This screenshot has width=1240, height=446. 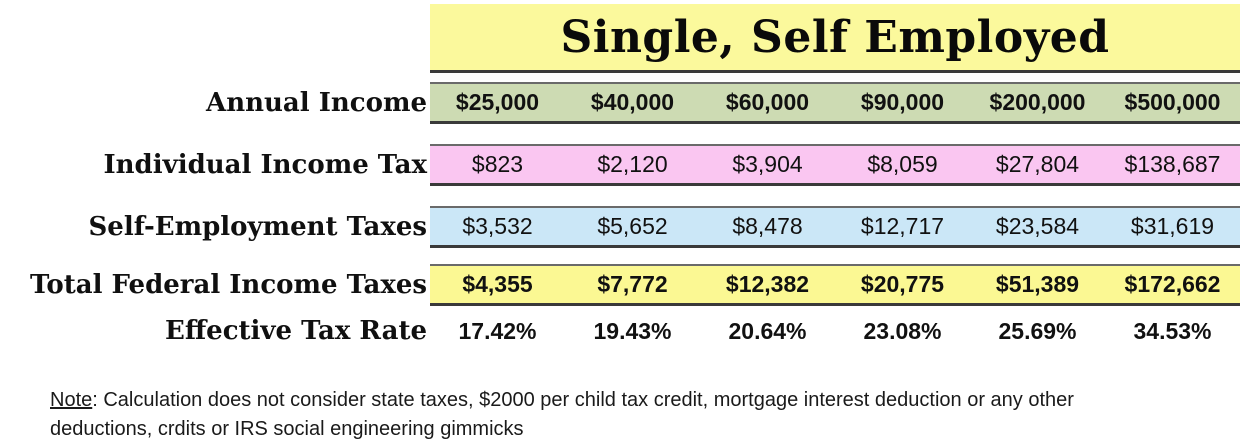 I want to click on row-label-effective-tax-rate: Effective Tax Rate, so click(x=296, y=331).